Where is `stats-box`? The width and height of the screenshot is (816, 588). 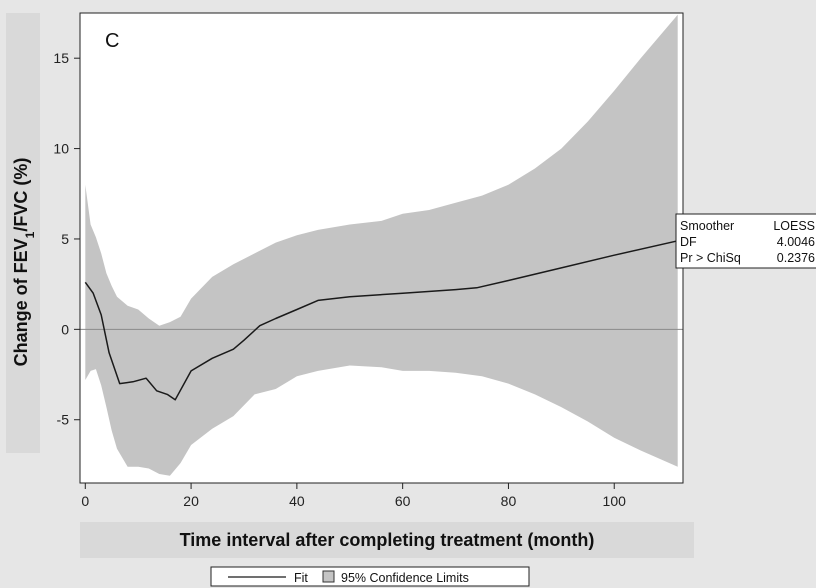
stats-box is located at coordinates (745, 241).